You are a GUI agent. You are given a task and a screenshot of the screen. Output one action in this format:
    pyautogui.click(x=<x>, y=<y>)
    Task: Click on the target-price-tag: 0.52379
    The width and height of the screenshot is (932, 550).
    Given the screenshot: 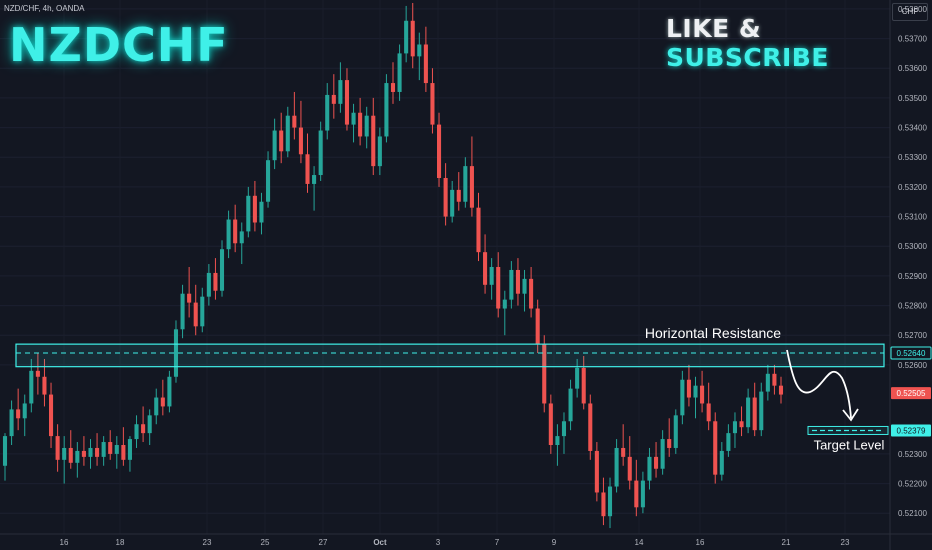 What is the action you would take?
    pyautogui.click(x=911, y=430)
    